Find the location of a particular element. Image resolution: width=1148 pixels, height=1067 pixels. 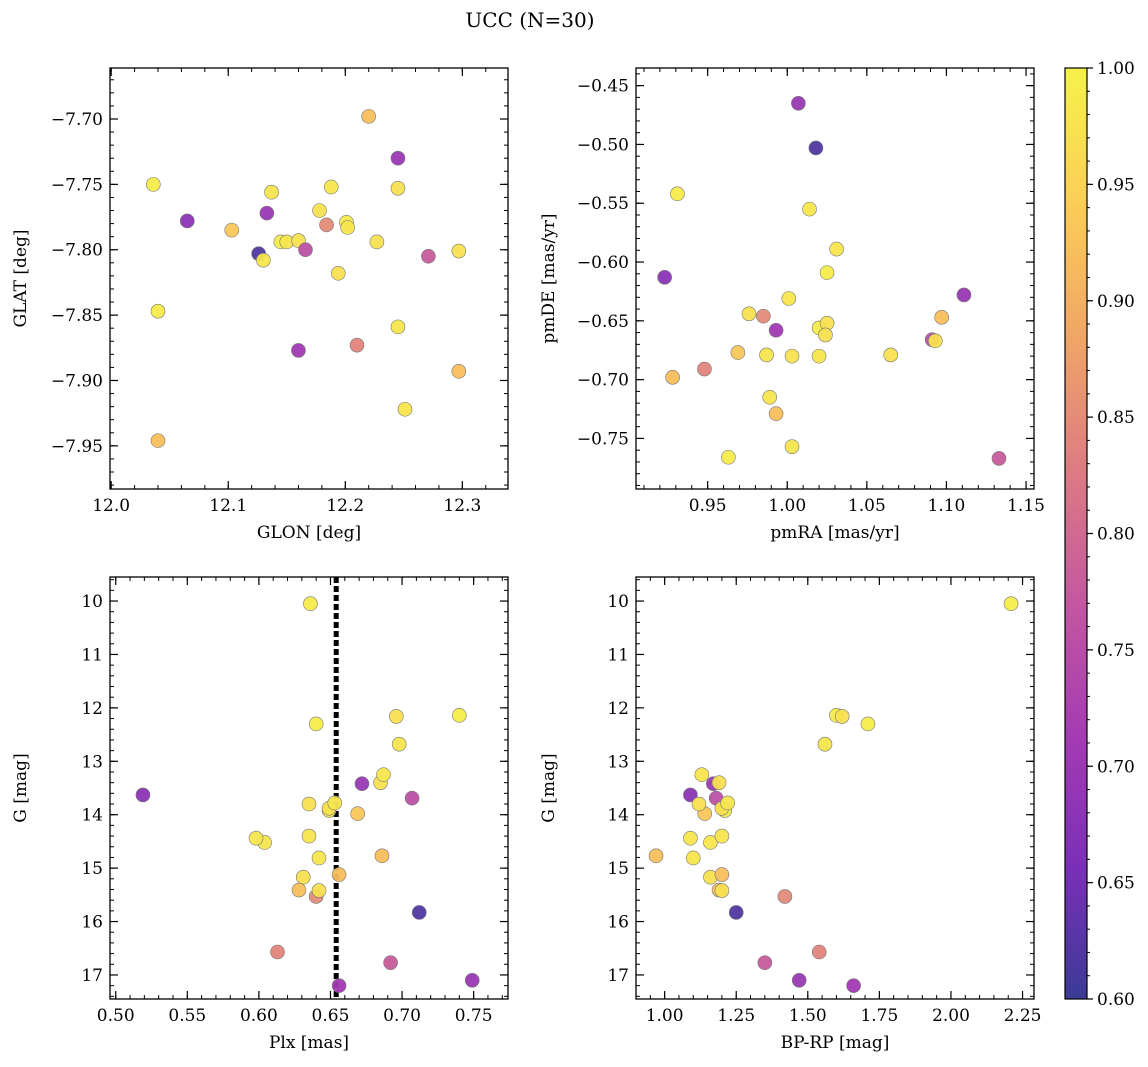

x-tick-label: 12.2 is located at coordinates (345, 506).